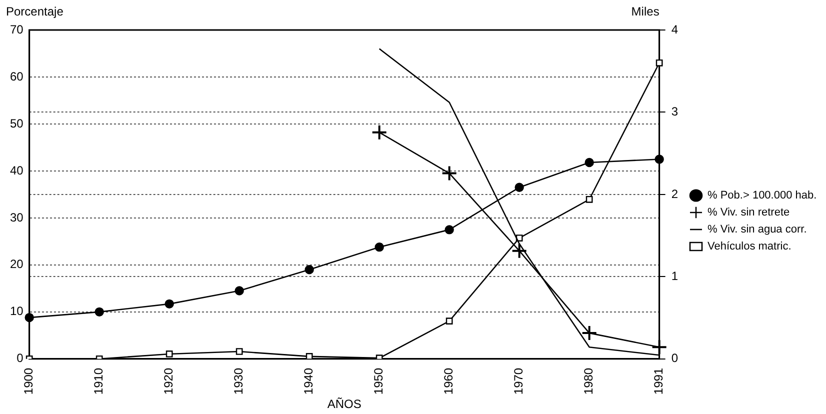 This screenshot has height=414, width=826. Describe the element at coordinates (169, 381) in the screenshot. I see `x-tick-label: 1920` at that location.